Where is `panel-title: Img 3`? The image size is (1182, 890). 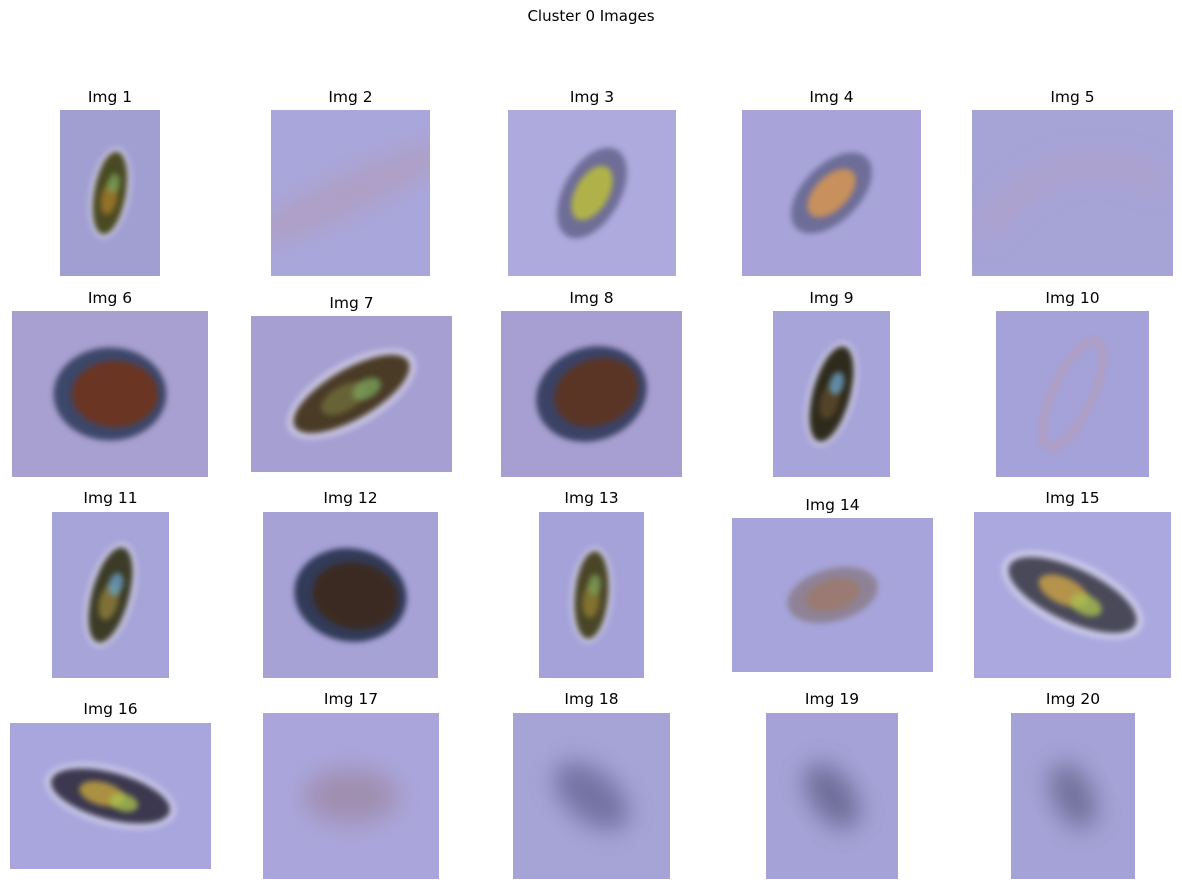
panel-title: Img 3 is located at coordinates (592, 97).